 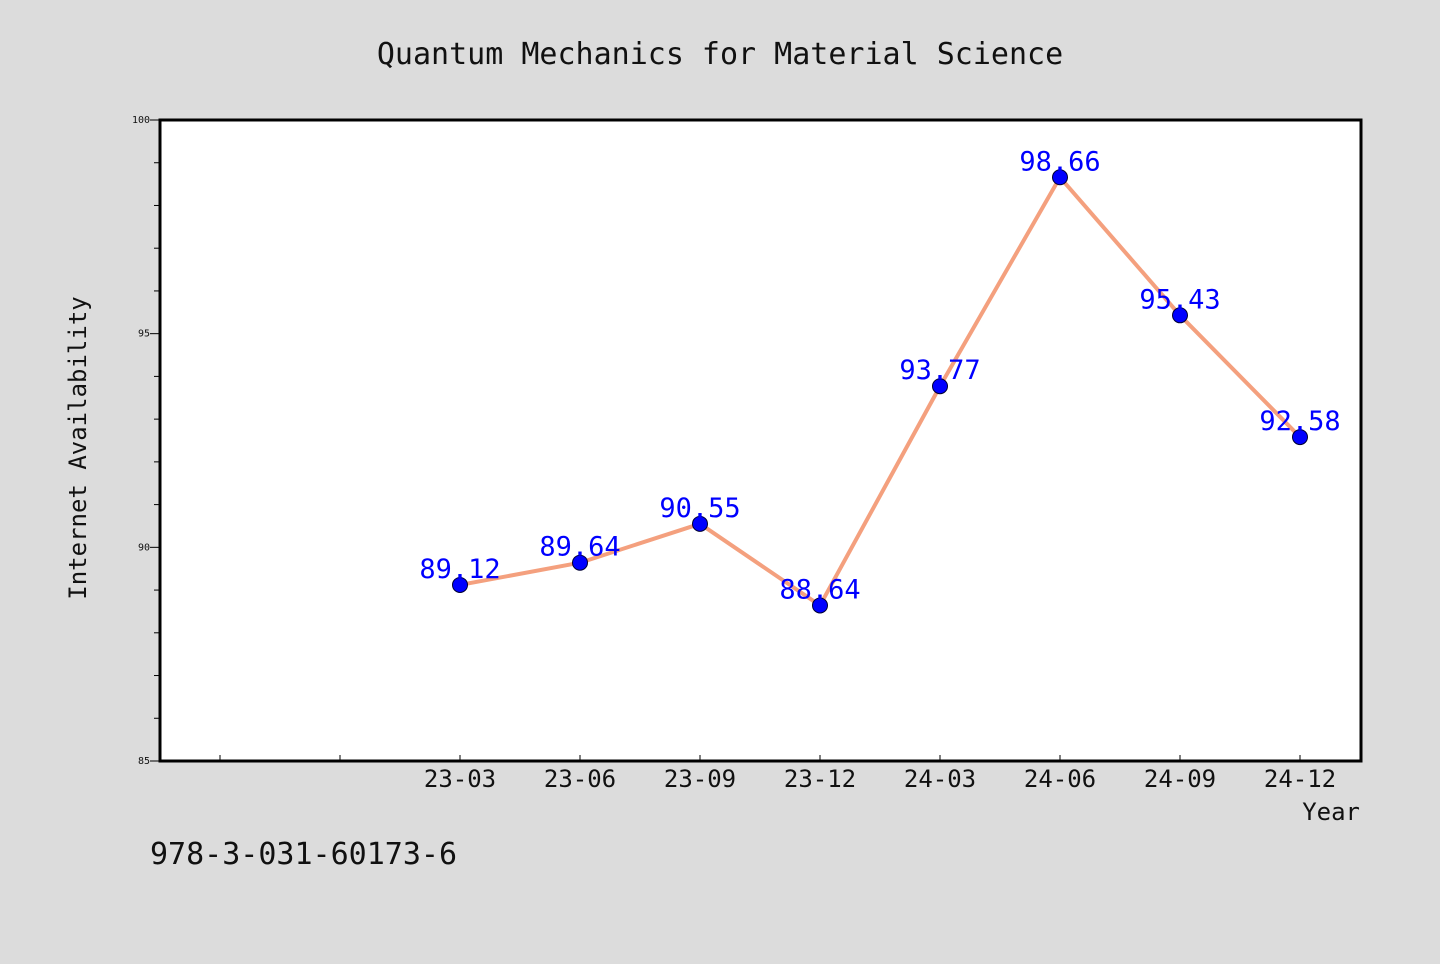 I want to click on chart-title: Quantum Mechanics for Material Science, so click(x=720, y=54).